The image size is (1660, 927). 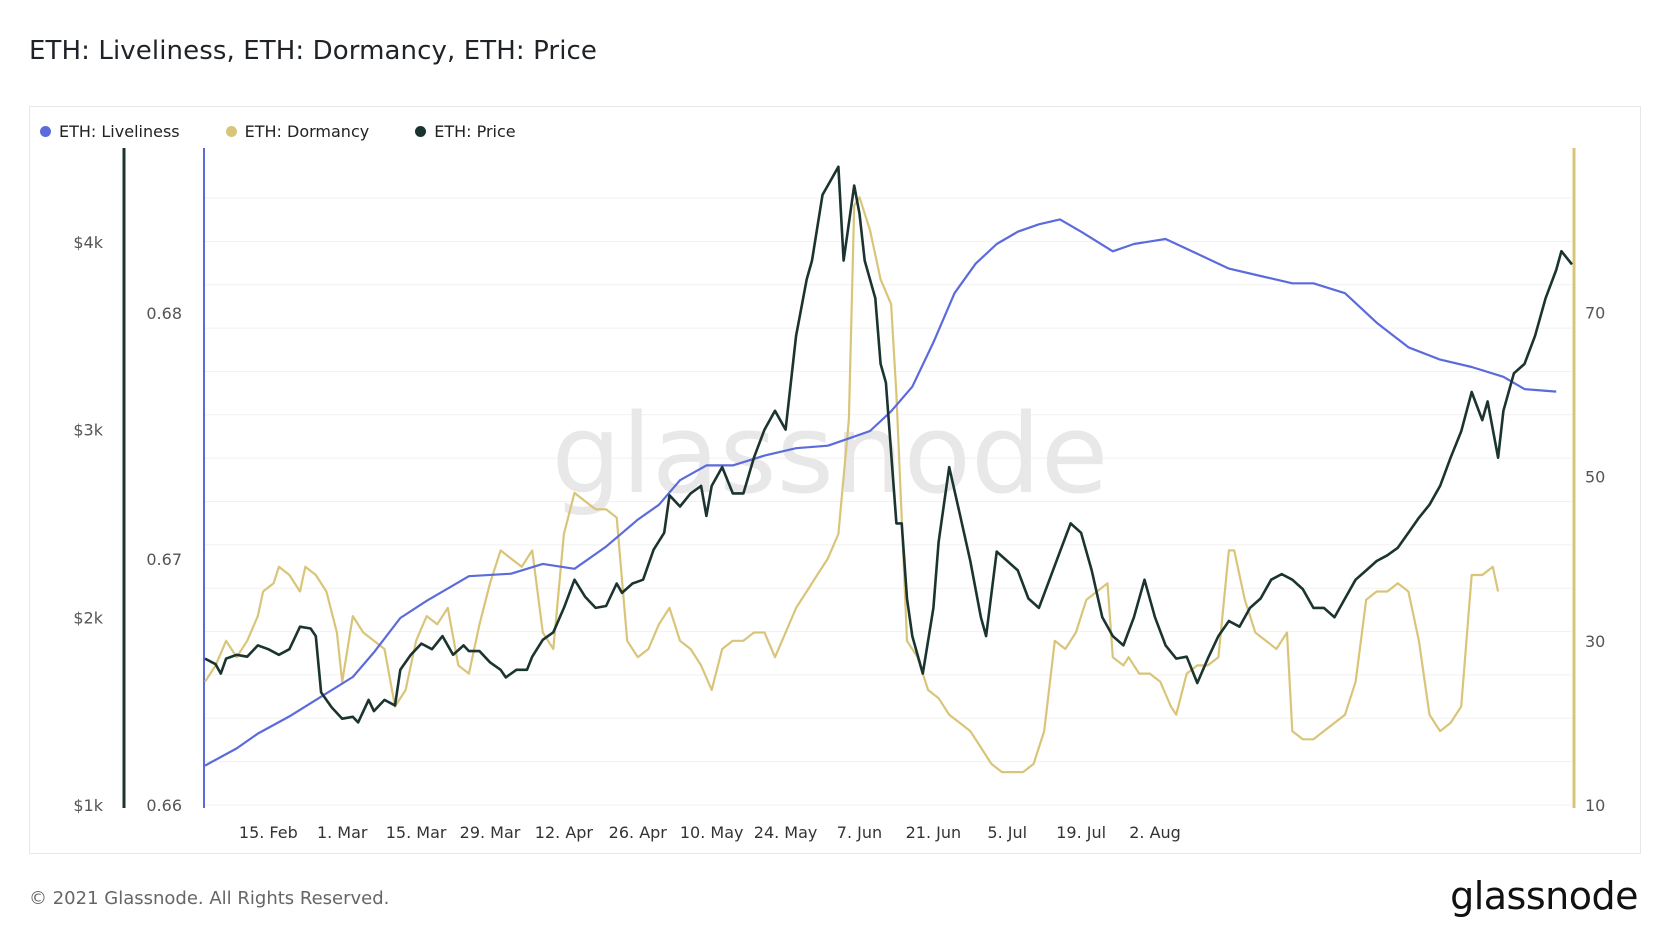 I want to click on legend-label-liveliness: ETH: Liveliness, so click(x=119, y=131).